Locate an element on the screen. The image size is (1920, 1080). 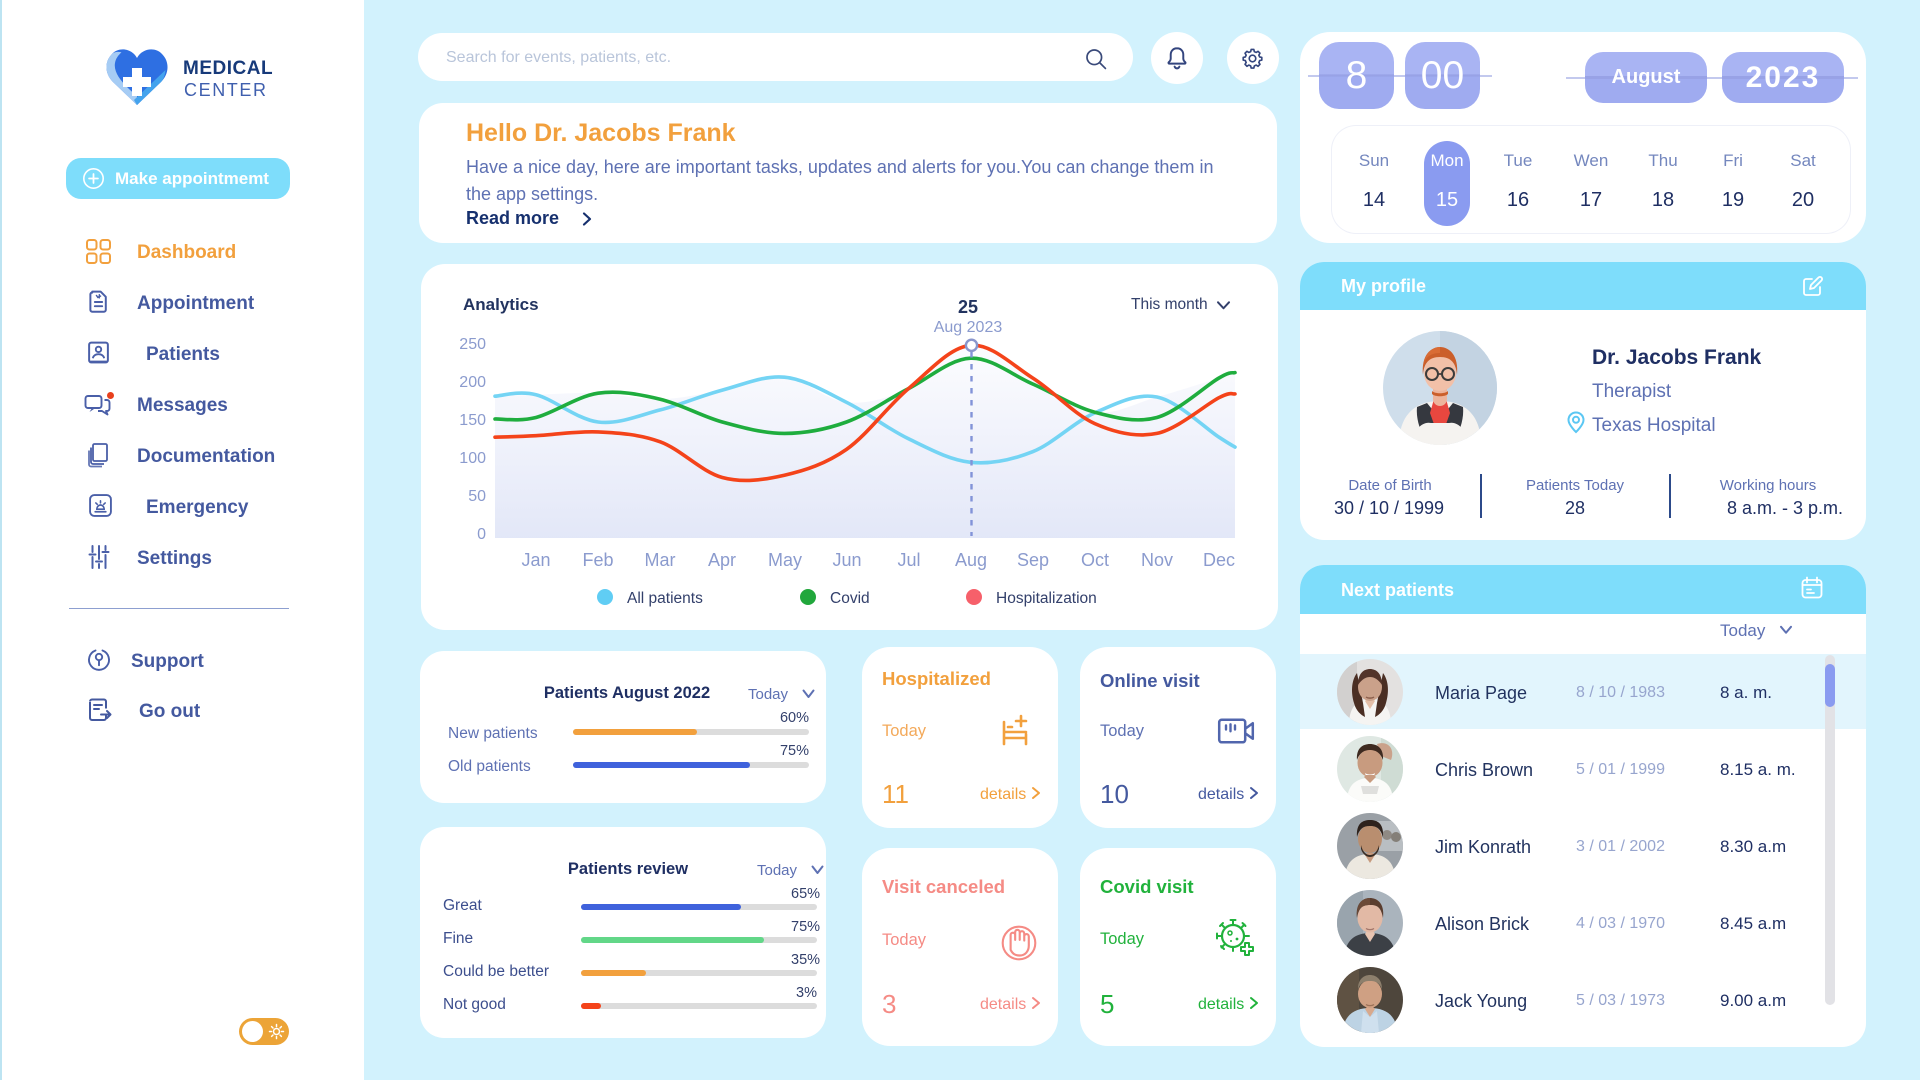
svg-text: Mar is located at coordinates (660, 560).